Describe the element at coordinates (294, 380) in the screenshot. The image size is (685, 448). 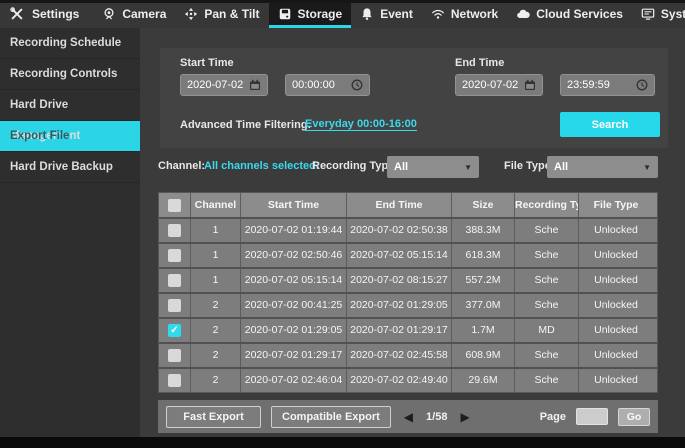
I see `cell-start-time: 2020-07-02 02:46:04` at that location.